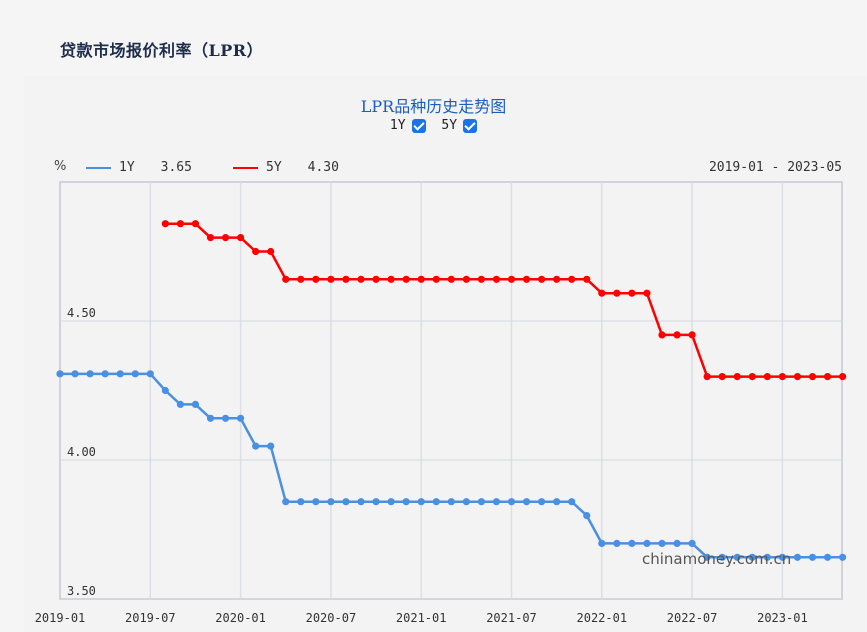  Describe the element at coordinates (408, 125) in the screenshot. I see `toggle-1y: 1Y` at that location.